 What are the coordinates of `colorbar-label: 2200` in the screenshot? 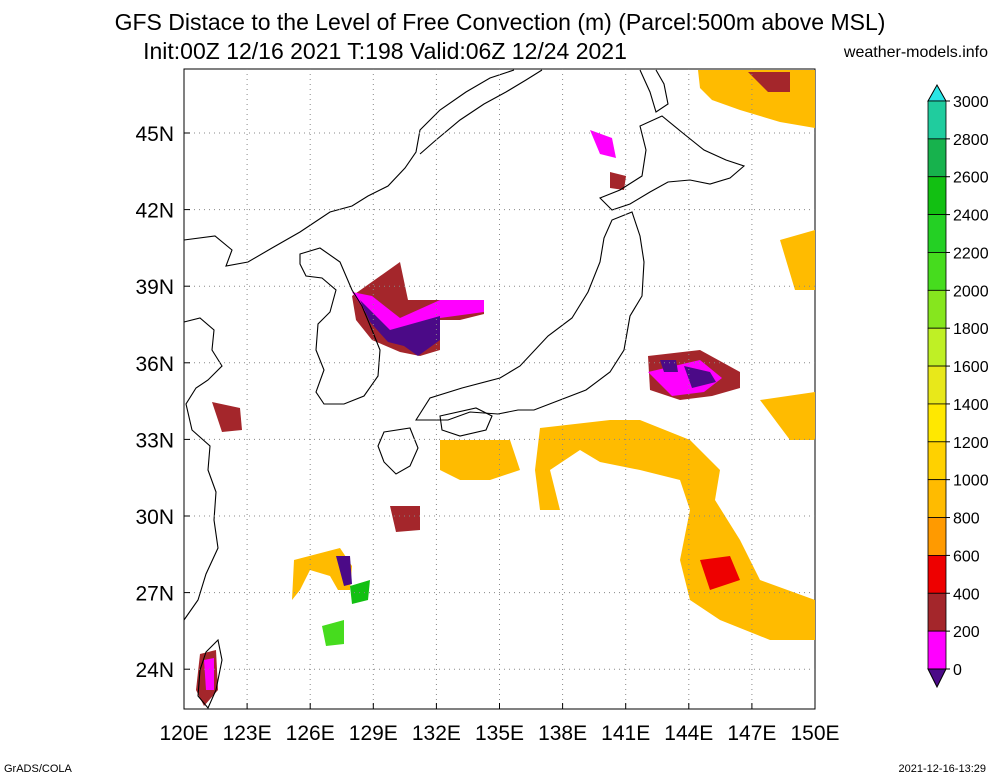 It's located at (971, 253).